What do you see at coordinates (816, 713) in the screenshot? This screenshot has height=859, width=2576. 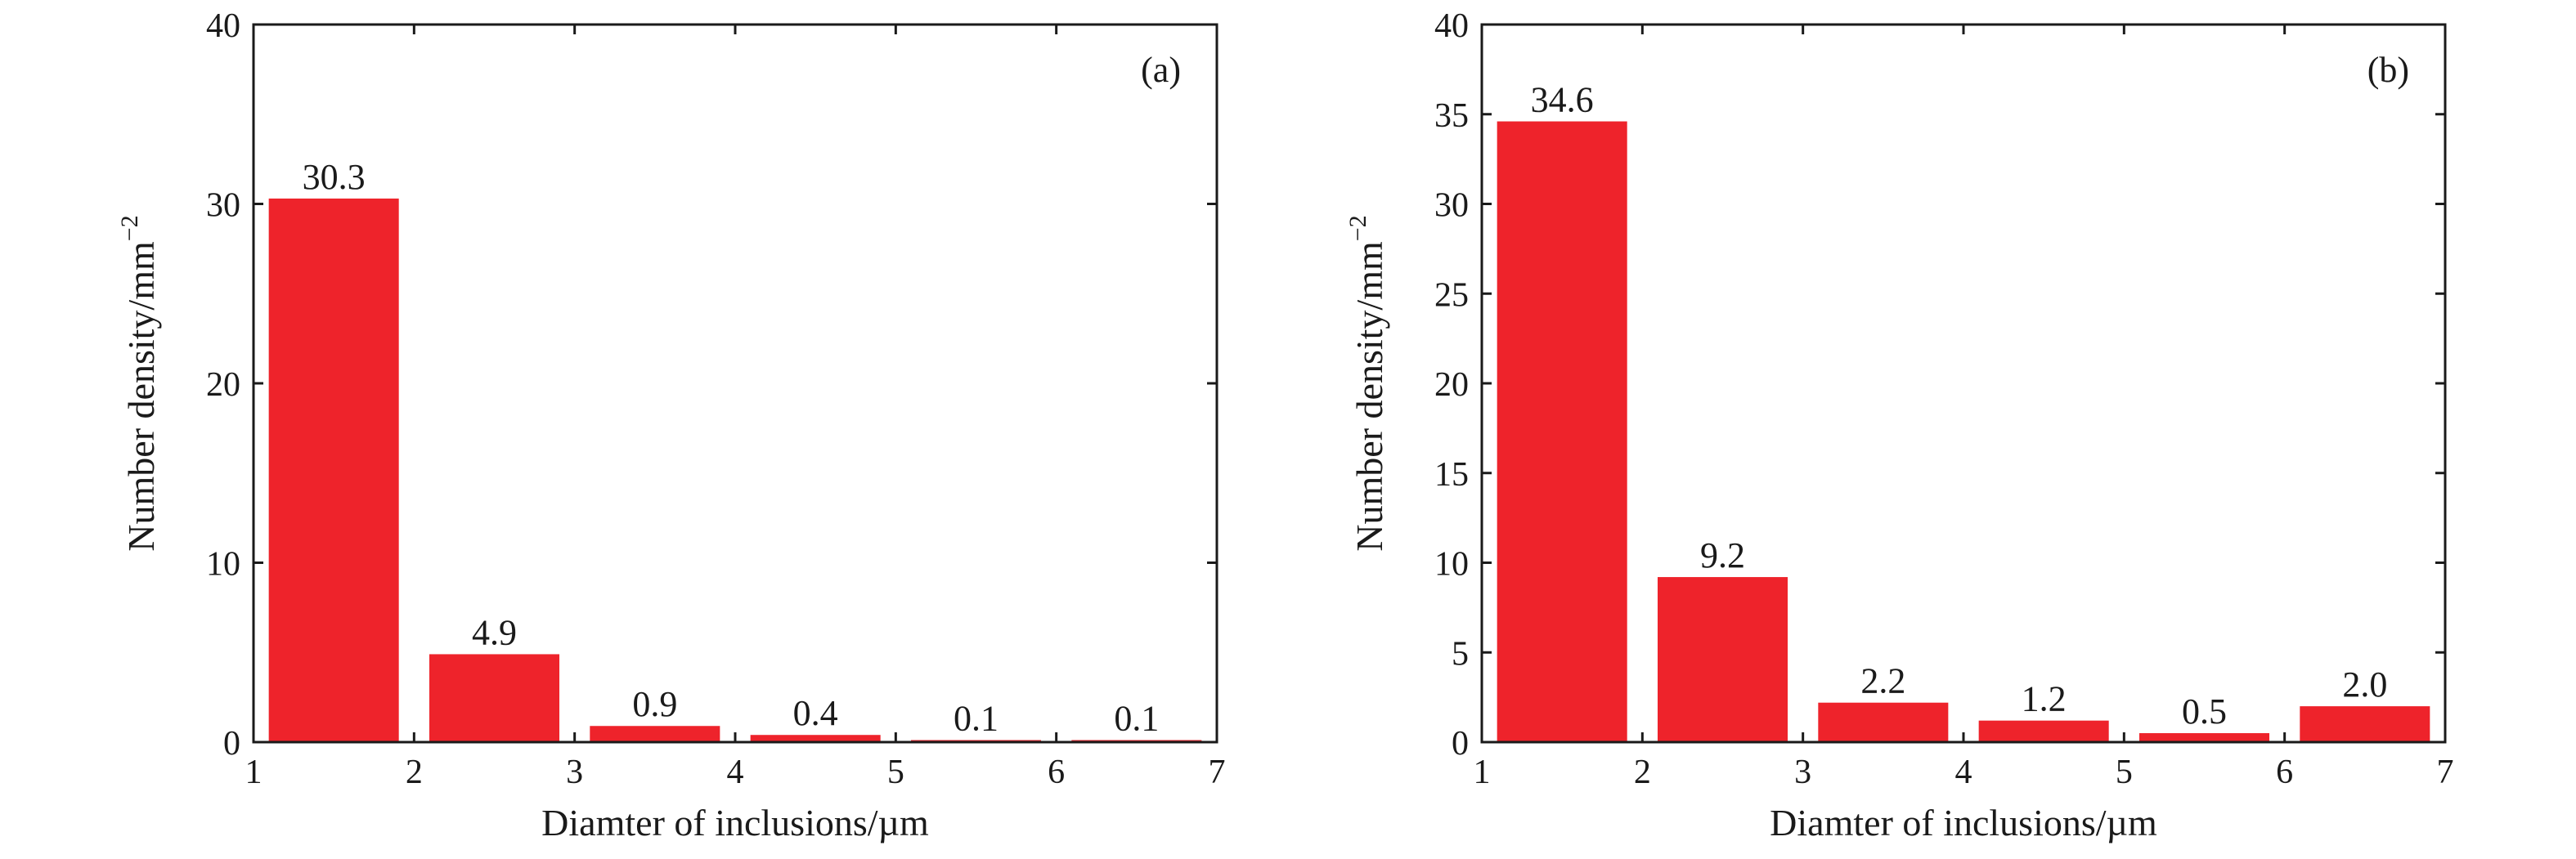 I see `data-label: 0.4` at bounding box center [816, 713].